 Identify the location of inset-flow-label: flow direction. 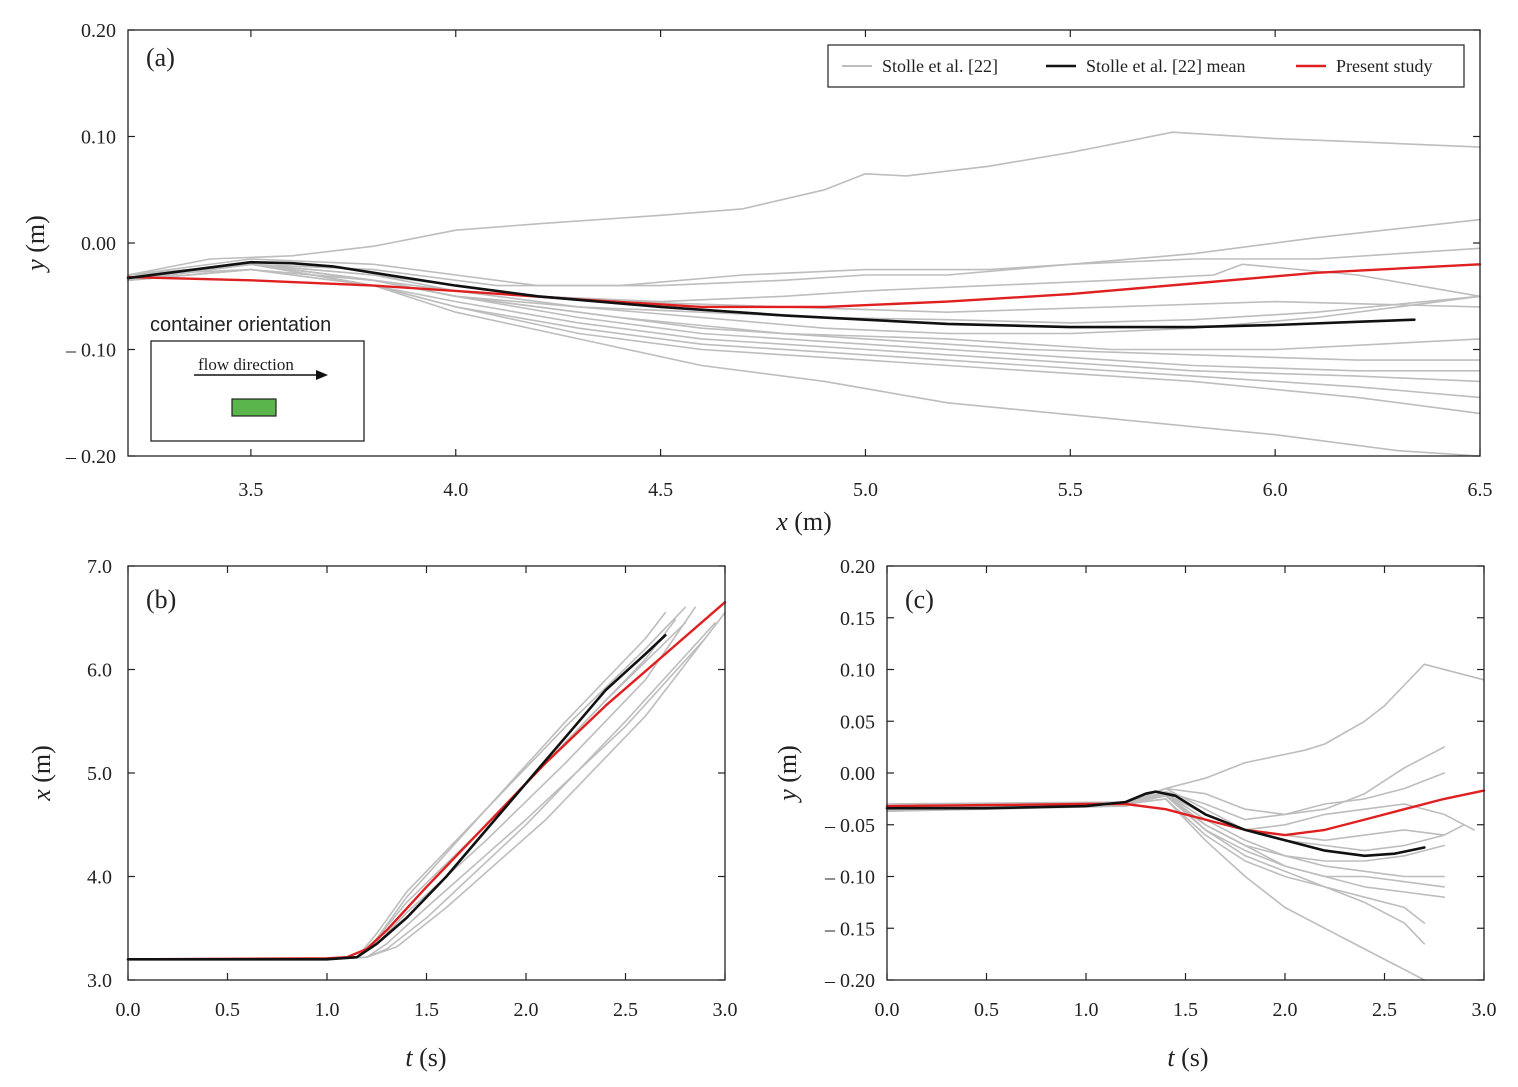
(246, 364).